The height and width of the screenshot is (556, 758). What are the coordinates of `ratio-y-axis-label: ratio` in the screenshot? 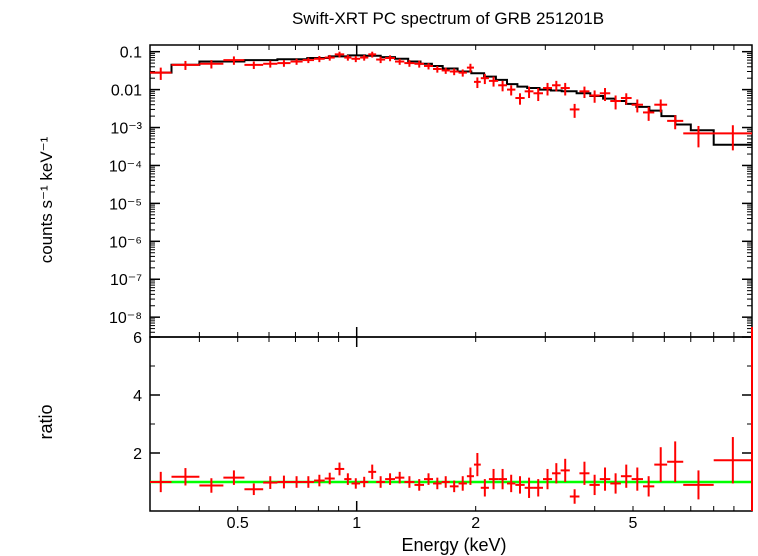 It's located at (46, 421).